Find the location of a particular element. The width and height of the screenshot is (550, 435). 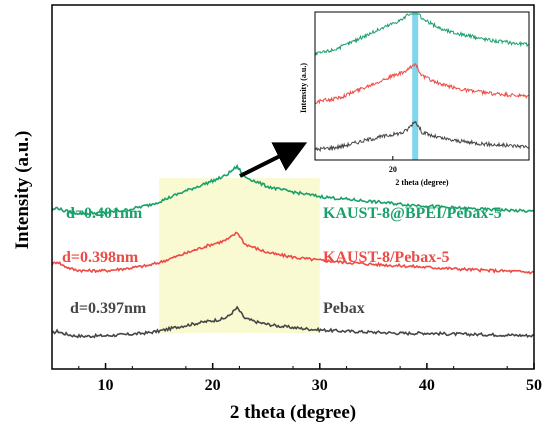

x-tick-label-1: 20 is located at coordinates (213, 385).